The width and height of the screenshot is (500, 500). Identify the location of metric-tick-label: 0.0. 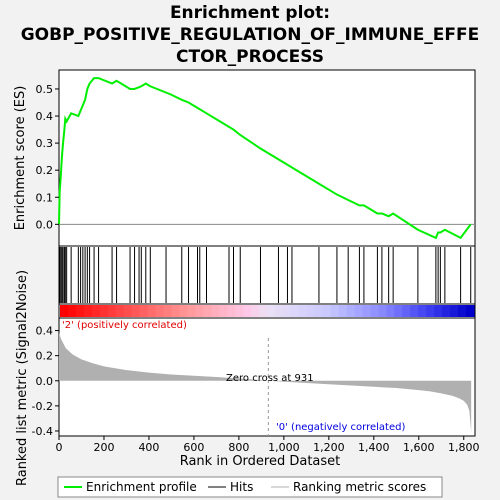
(45, 381).